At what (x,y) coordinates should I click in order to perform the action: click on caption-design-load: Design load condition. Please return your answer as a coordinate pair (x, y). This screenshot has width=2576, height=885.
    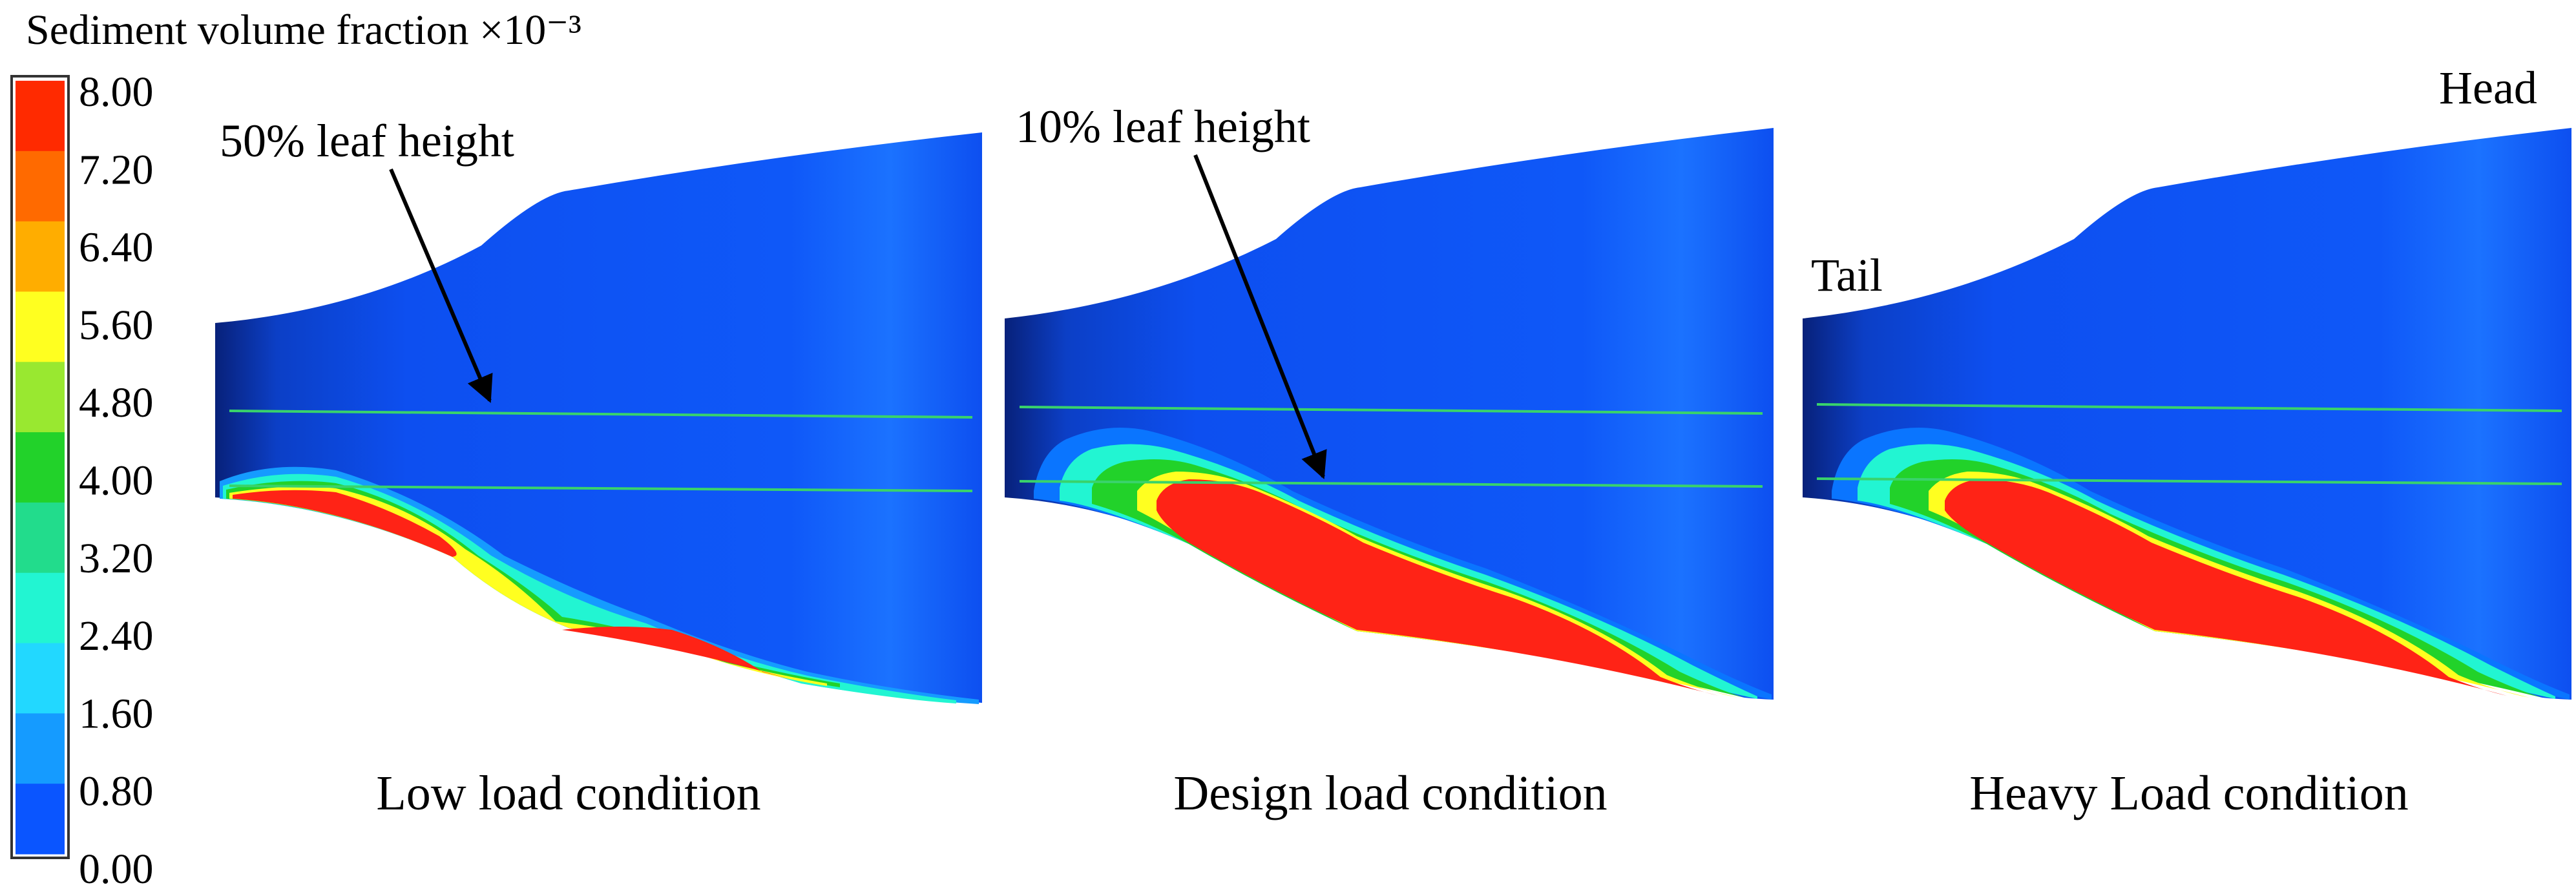
    Looking at the image, I should click on (1390, 793).